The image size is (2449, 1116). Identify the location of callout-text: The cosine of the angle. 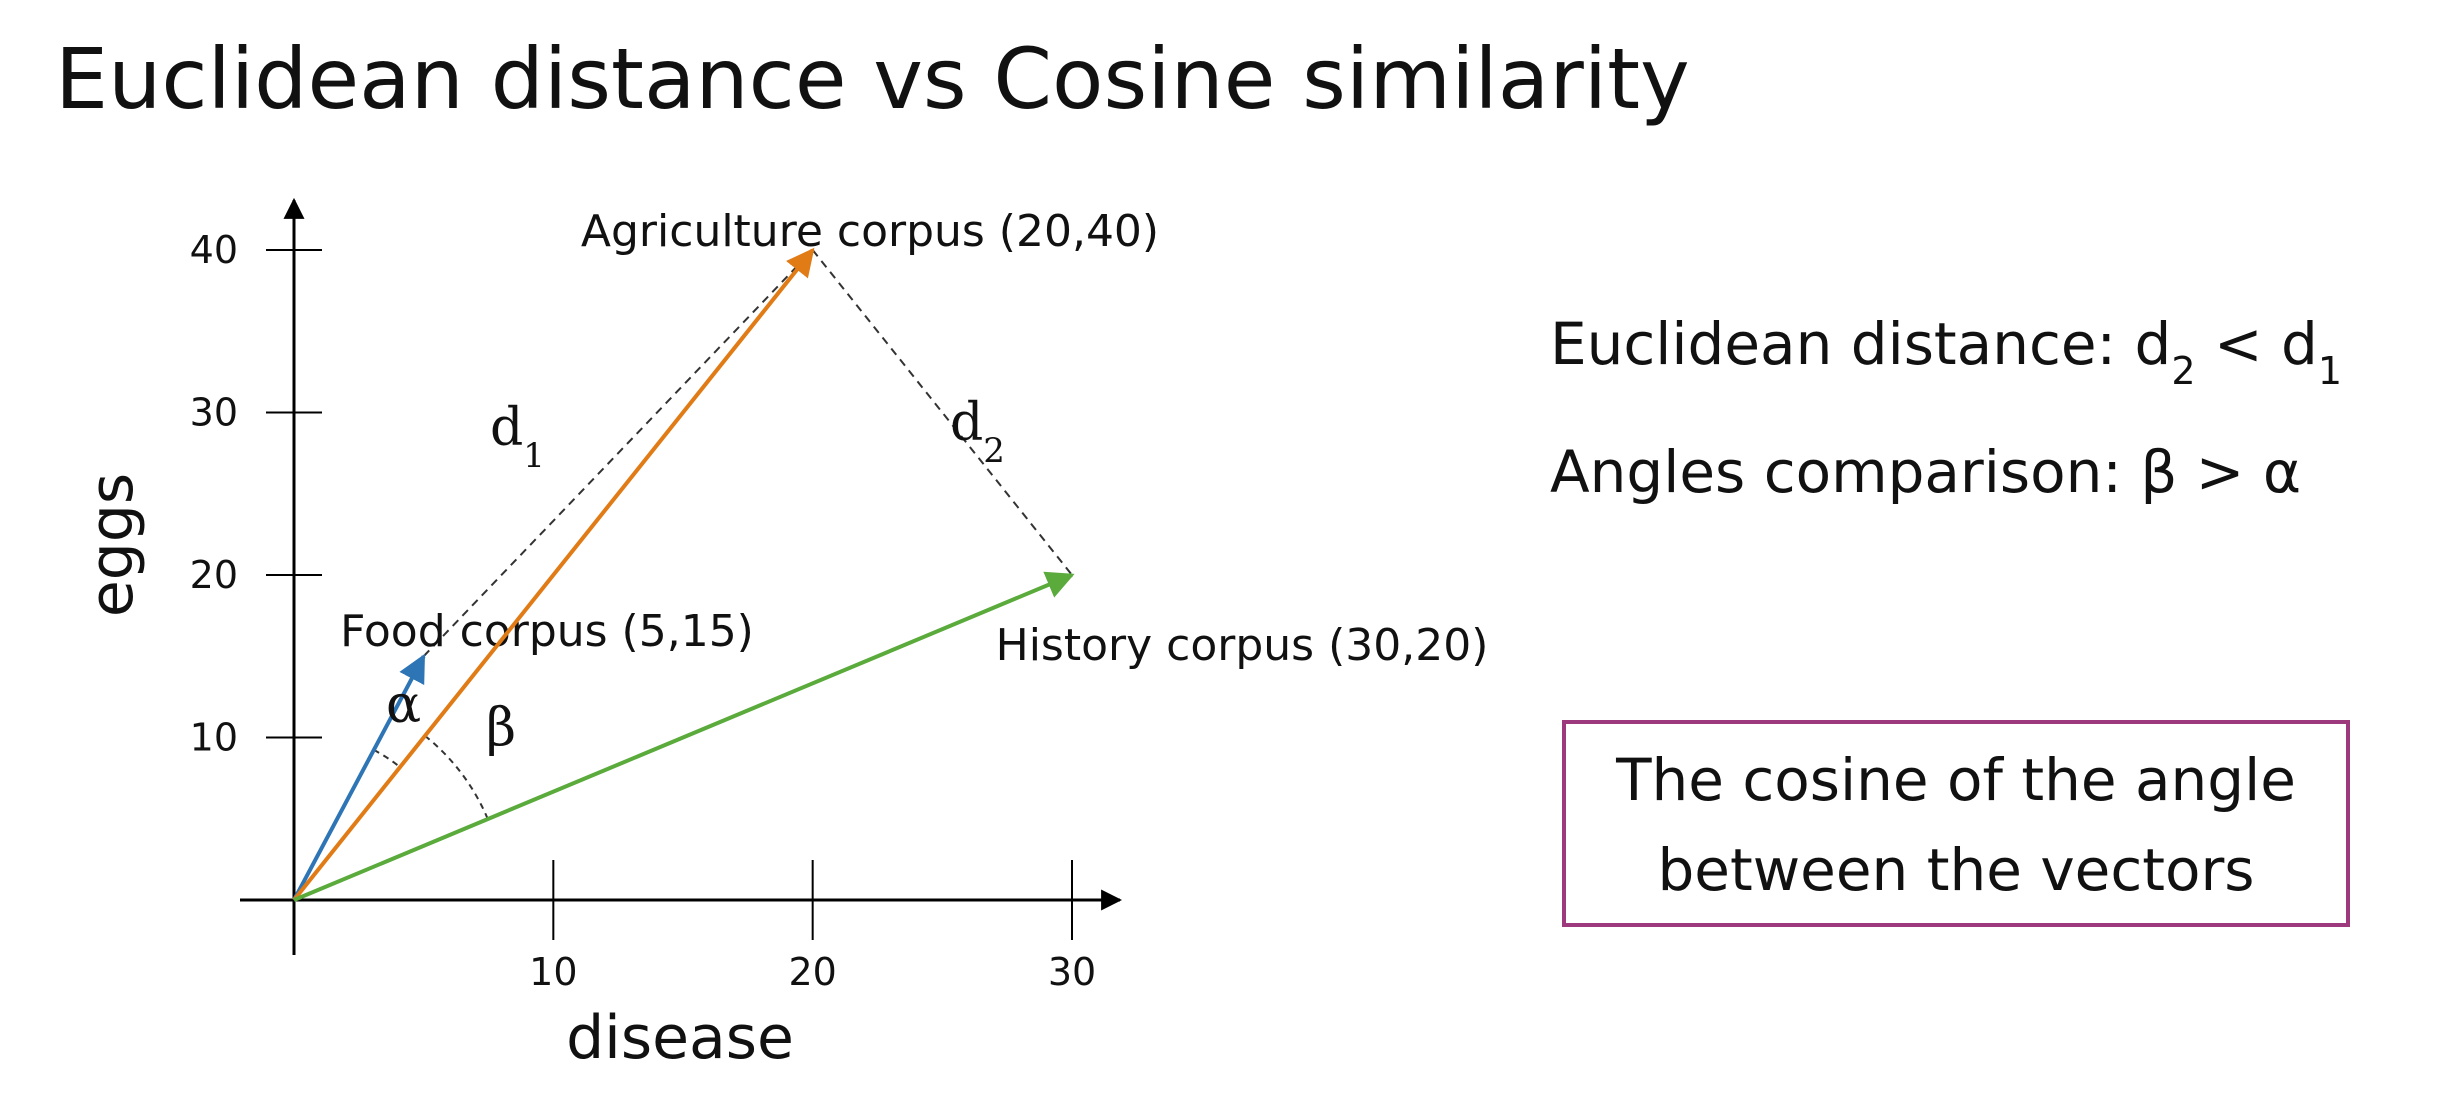
(1955, 780).